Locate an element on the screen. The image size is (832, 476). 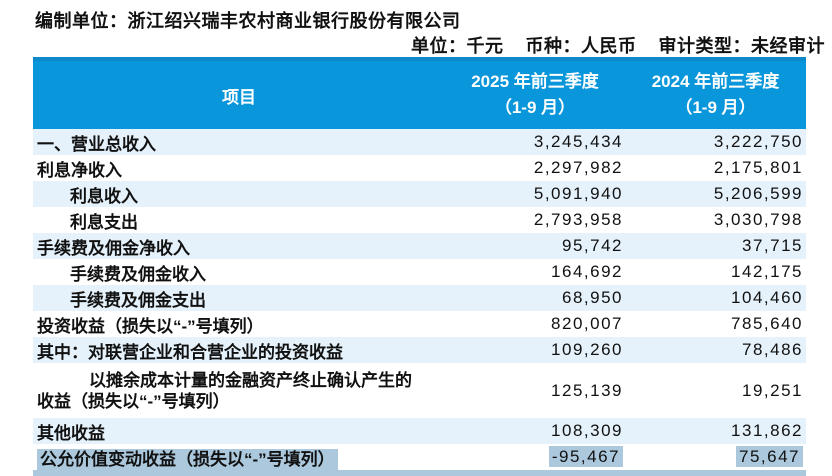
row-label-cell: 利息净收入 is located at coordinates (239, 168).